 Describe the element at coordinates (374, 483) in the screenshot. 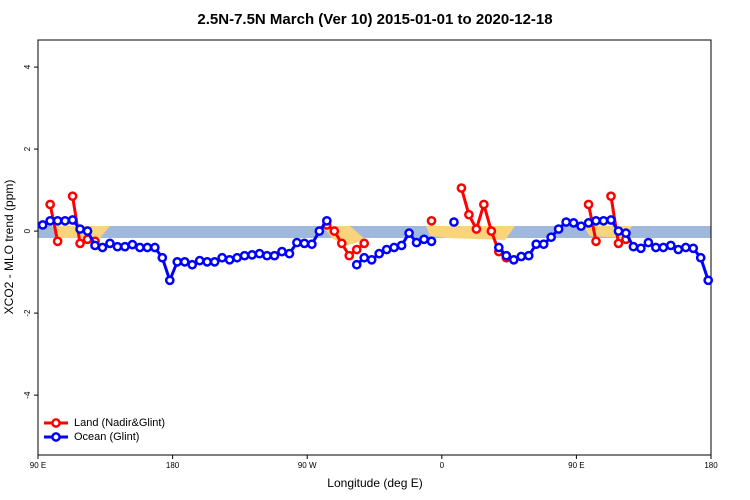

I see `x-axis-label: Longitude (deg E)` at that location.